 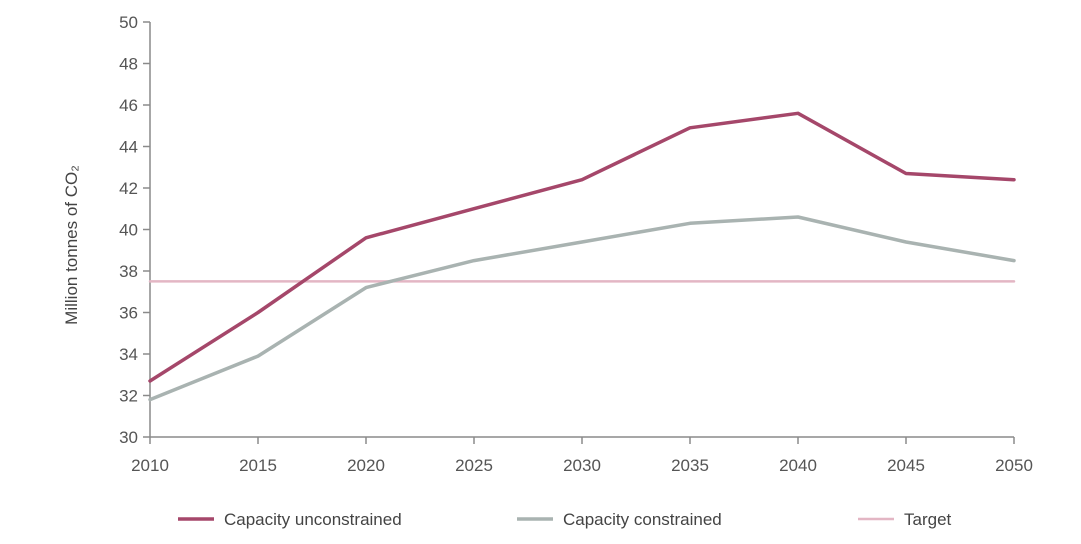 What do you see at coordinates (128, 105) in the screenshot?
I see `y-tick-label: 46` at bounding box center [128, 105].